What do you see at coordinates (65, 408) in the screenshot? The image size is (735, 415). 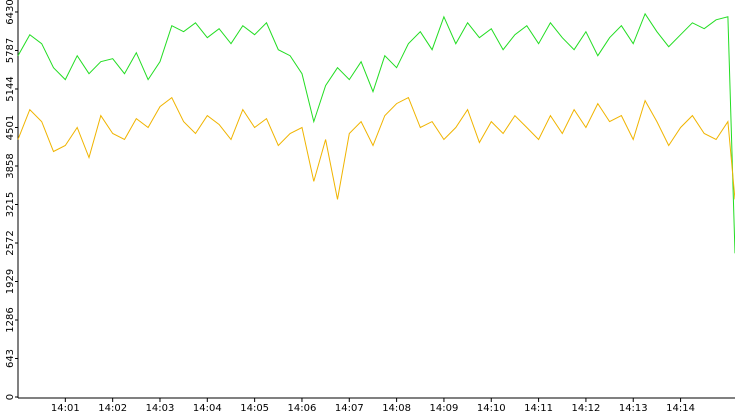 I see `x-tick-label: 14:01` at bounding box center [65, 408].